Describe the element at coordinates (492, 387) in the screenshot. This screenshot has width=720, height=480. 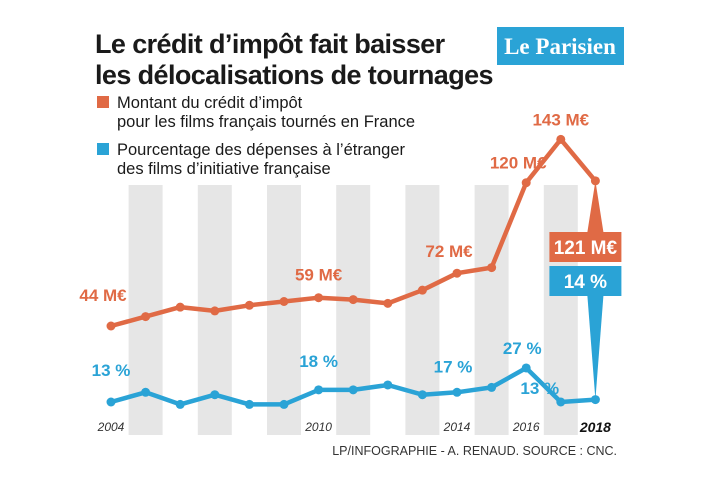
I see `abroad-point-2015` at that location.